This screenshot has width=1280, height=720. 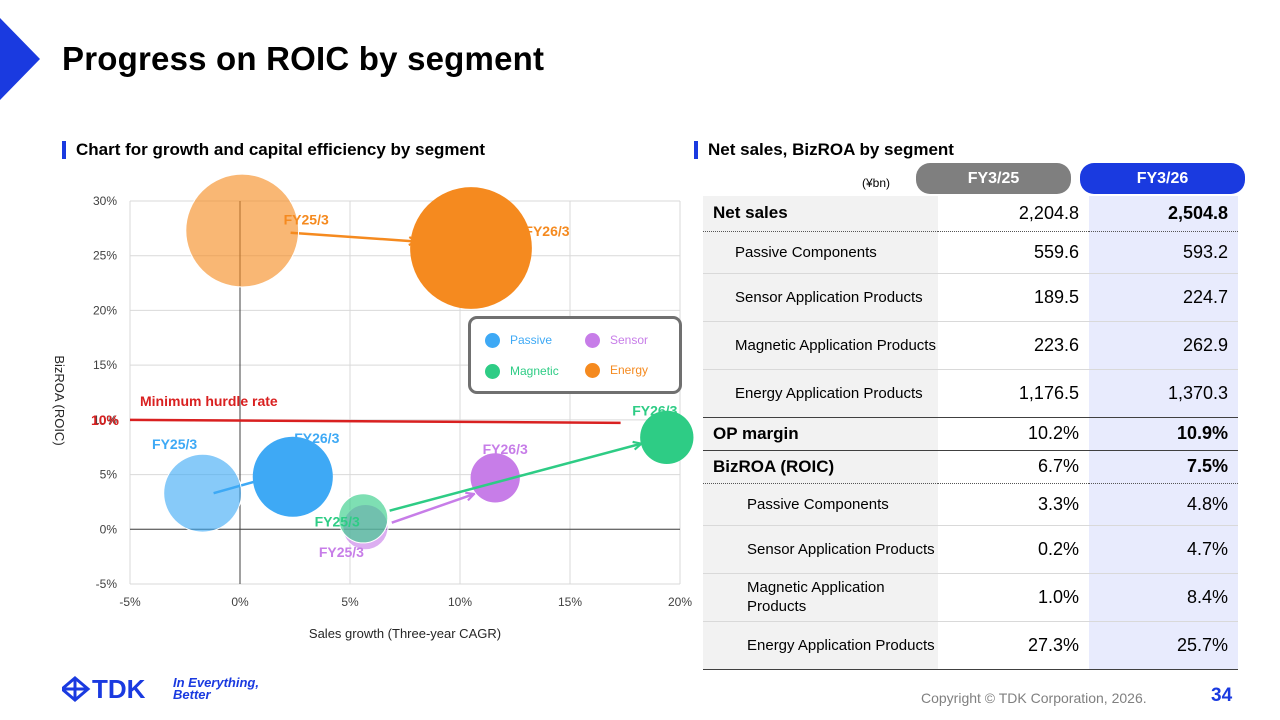 What do you see at coordinates (105, 256) in the screenshot?
I see `y-tick-label: 25%` at bounding box center [105, 256].